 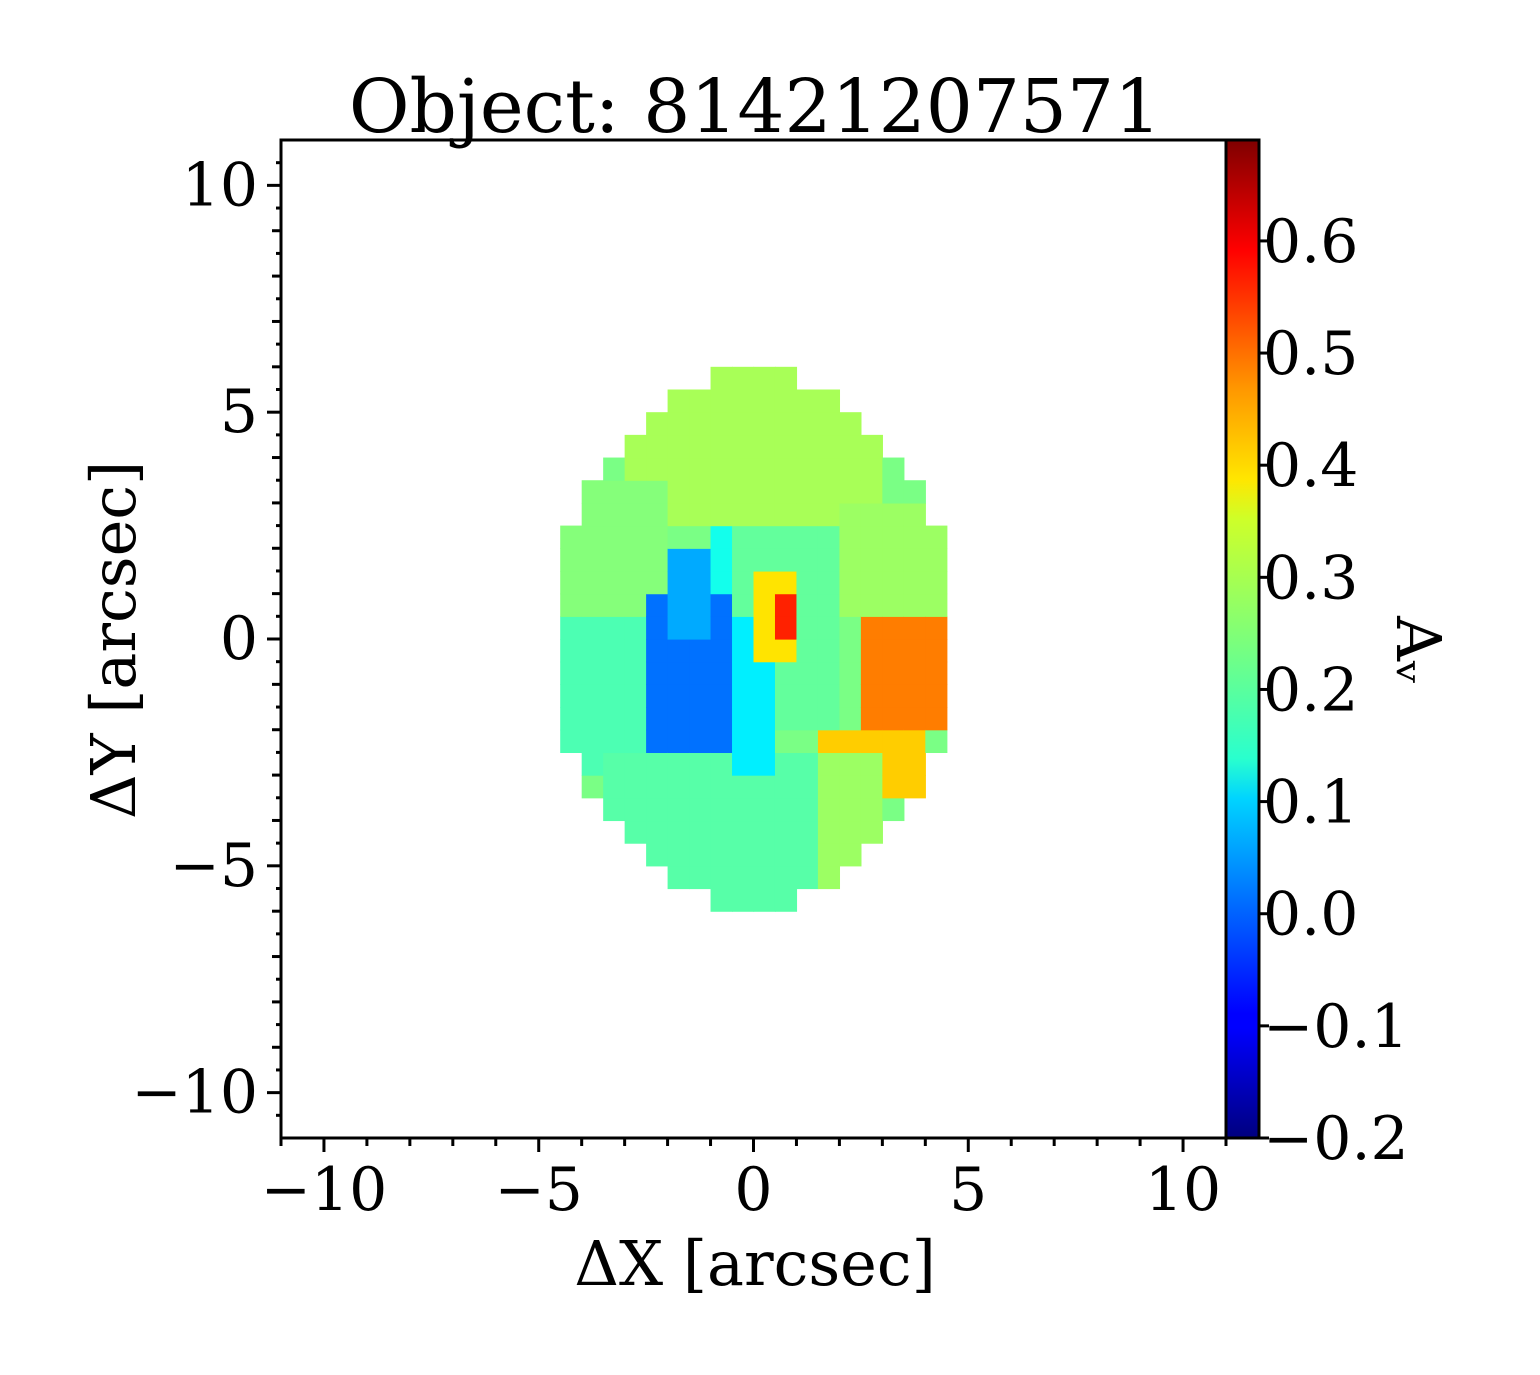 I want to click on colorbar-tick-label: 0.3, so click(x=1310, y=578).